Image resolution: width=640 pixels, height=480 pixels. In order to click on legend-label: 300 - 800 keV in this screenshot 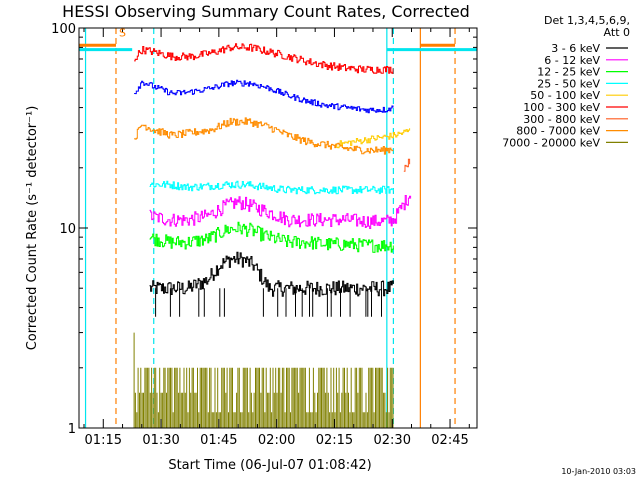, I will do `click(561, 119)`.